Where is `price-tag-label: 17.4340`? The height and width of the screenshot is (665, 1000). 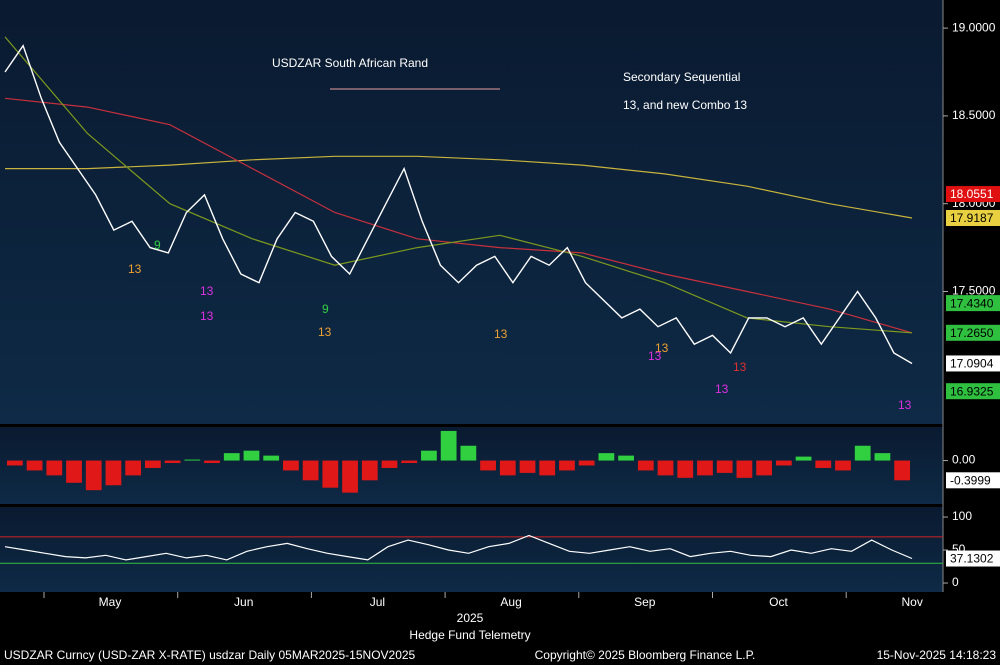 price-tag-label: 17.4340 is located at coordinates (972, 303).